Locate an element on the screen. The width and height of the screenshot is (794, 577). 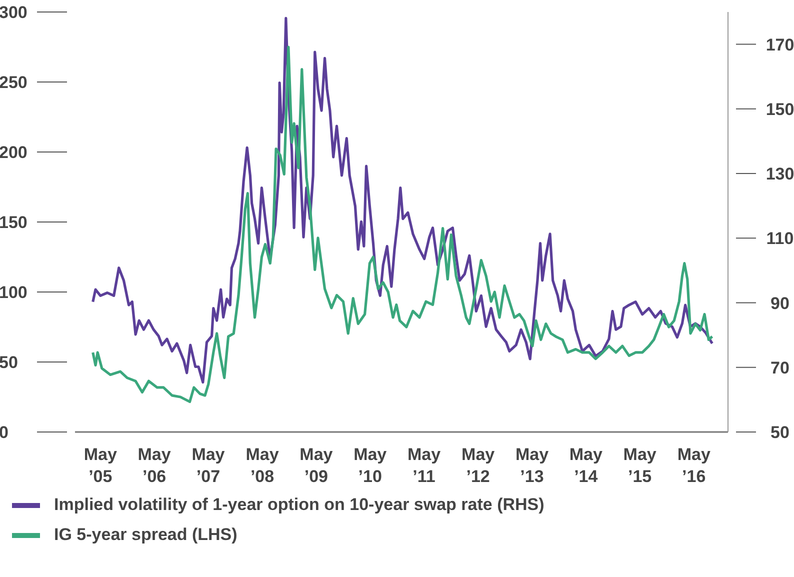
y2-tick-label: 130 is located at coordinates (780, 174).